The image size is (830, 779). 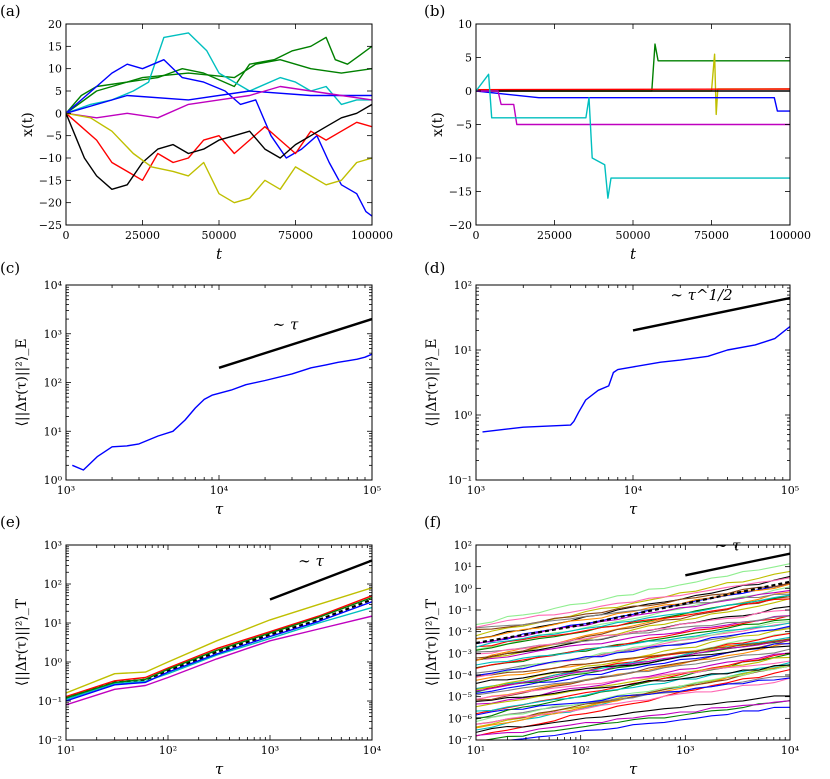 What do you see at coordinates (50, 740) in the screenshot?
I see `y-tick-label: 10⁻²` at bounding box center [50, 740].